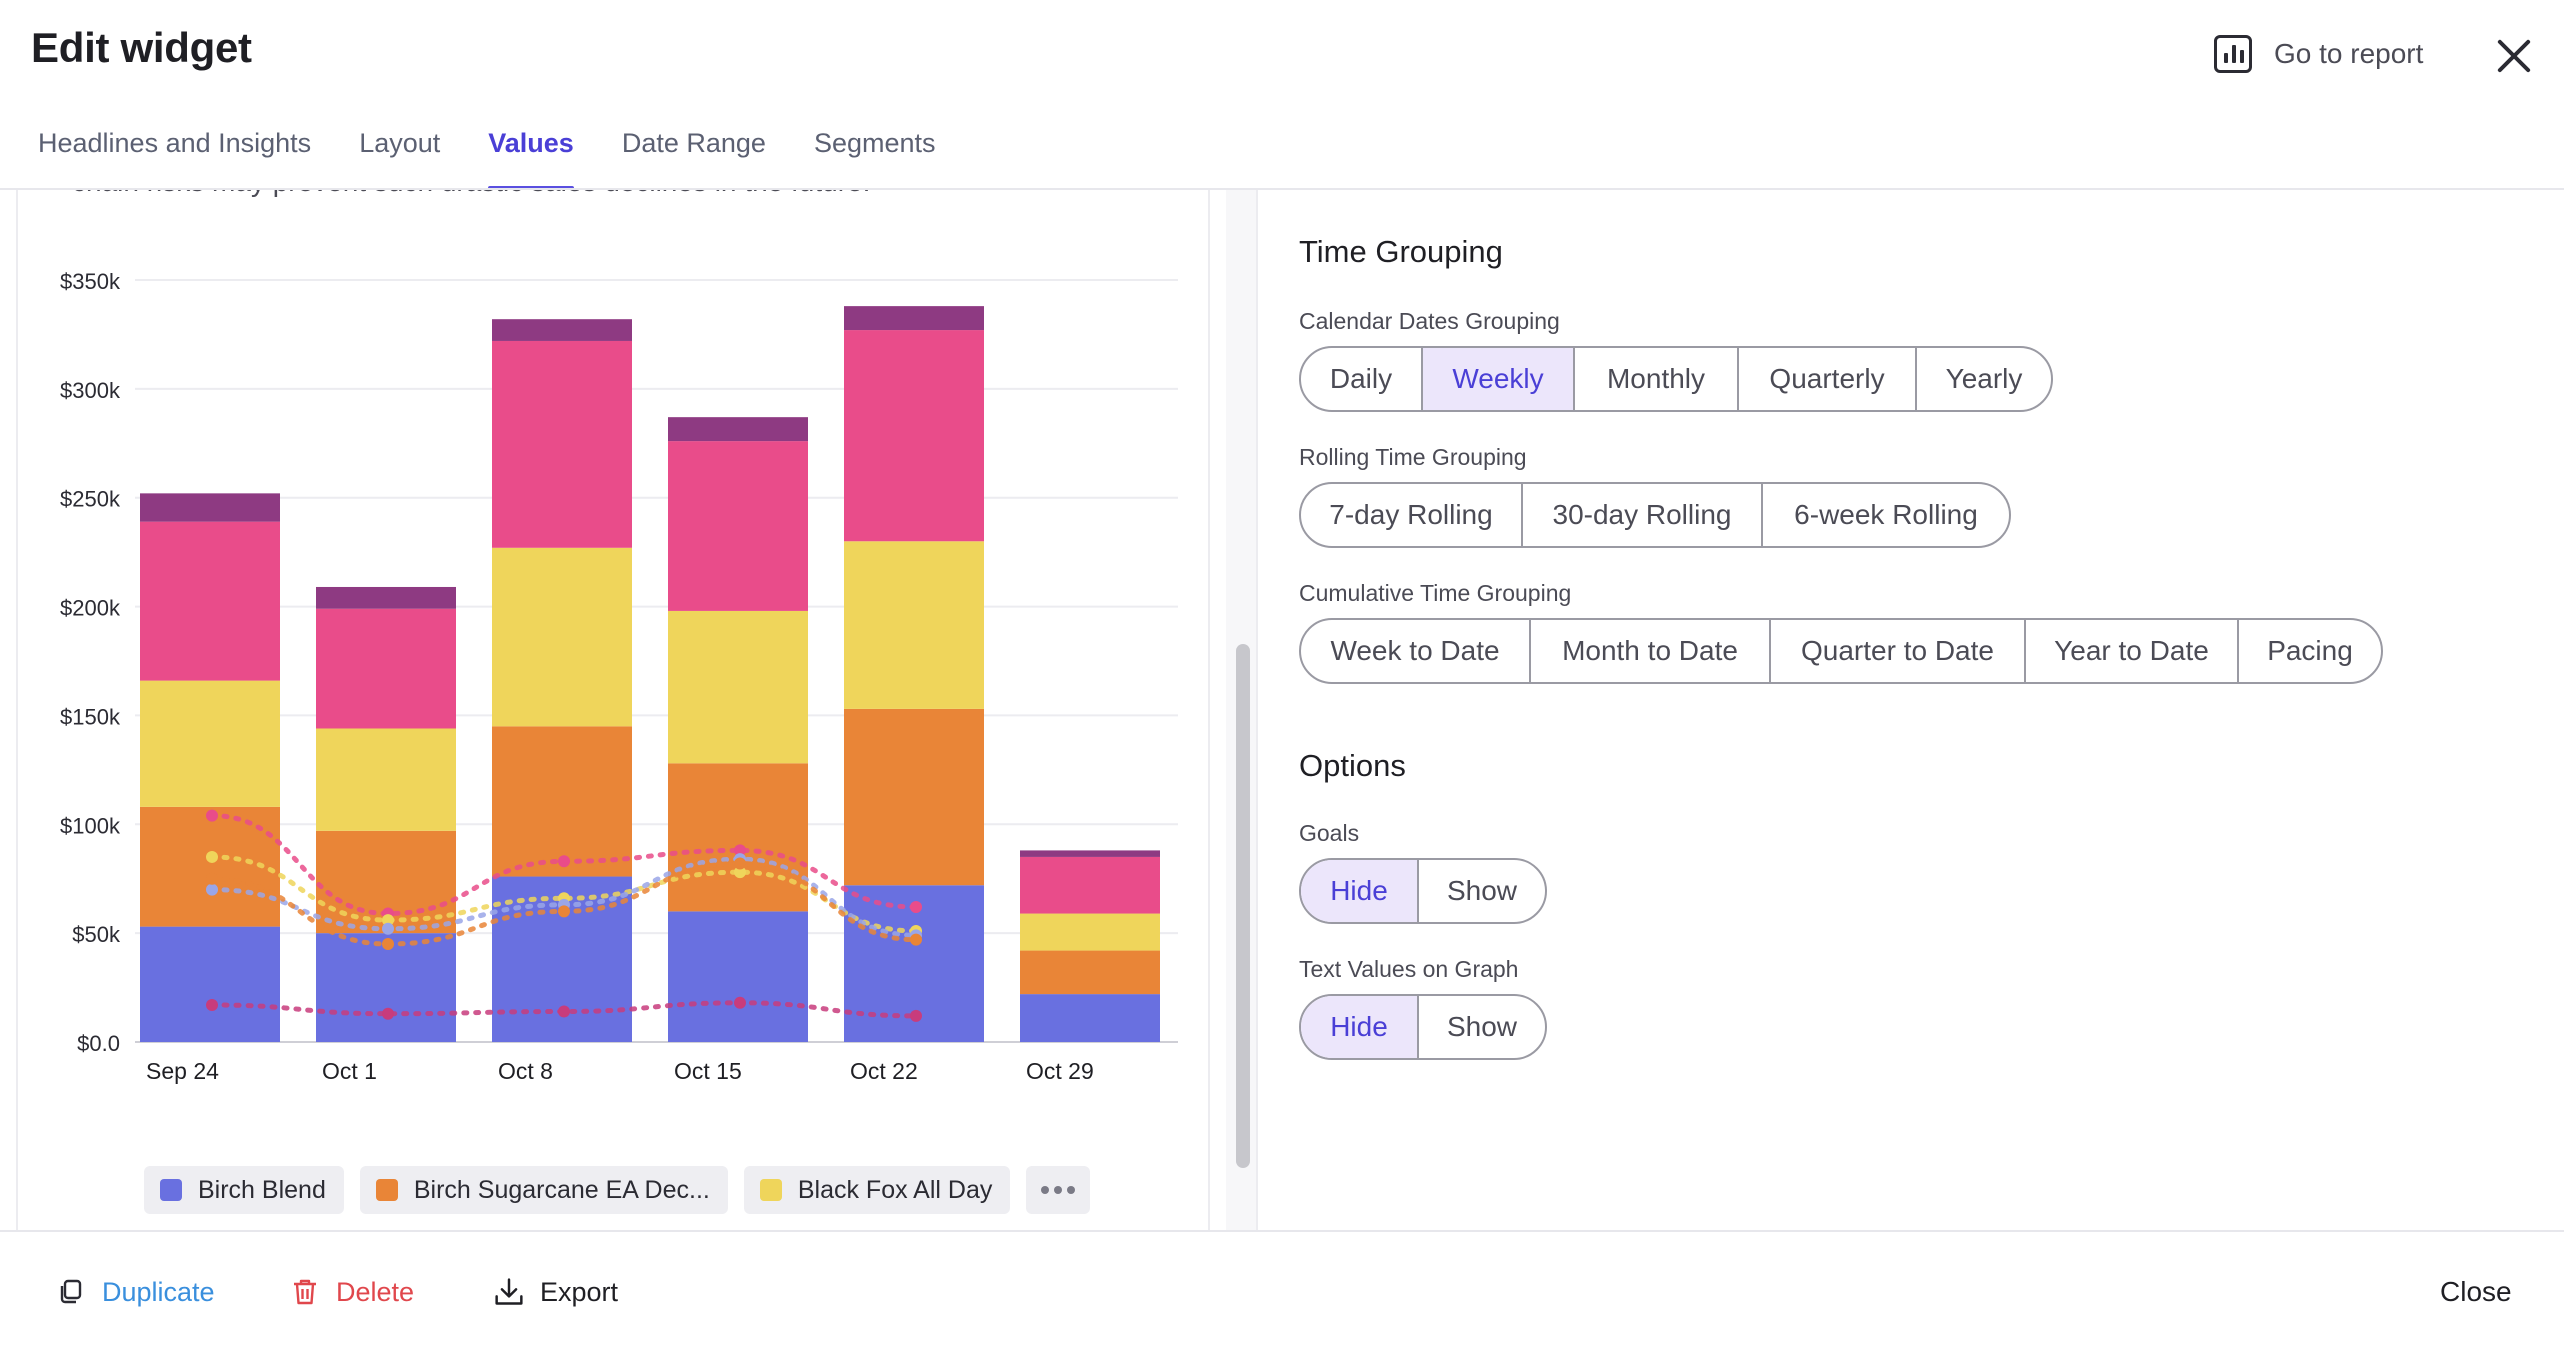  What do you see at coordinates (556, 1292) in the screenshot?
I see `export-button: Export` at bounding box center [556, 1292].